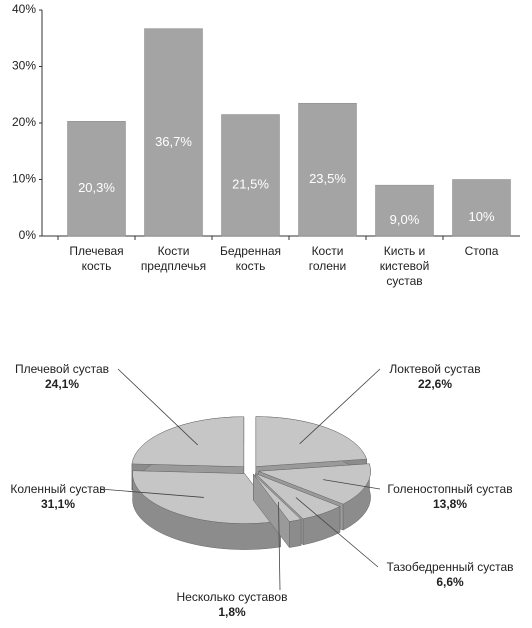  I want to click on y-tick-label: 40%, so click(24, 9).